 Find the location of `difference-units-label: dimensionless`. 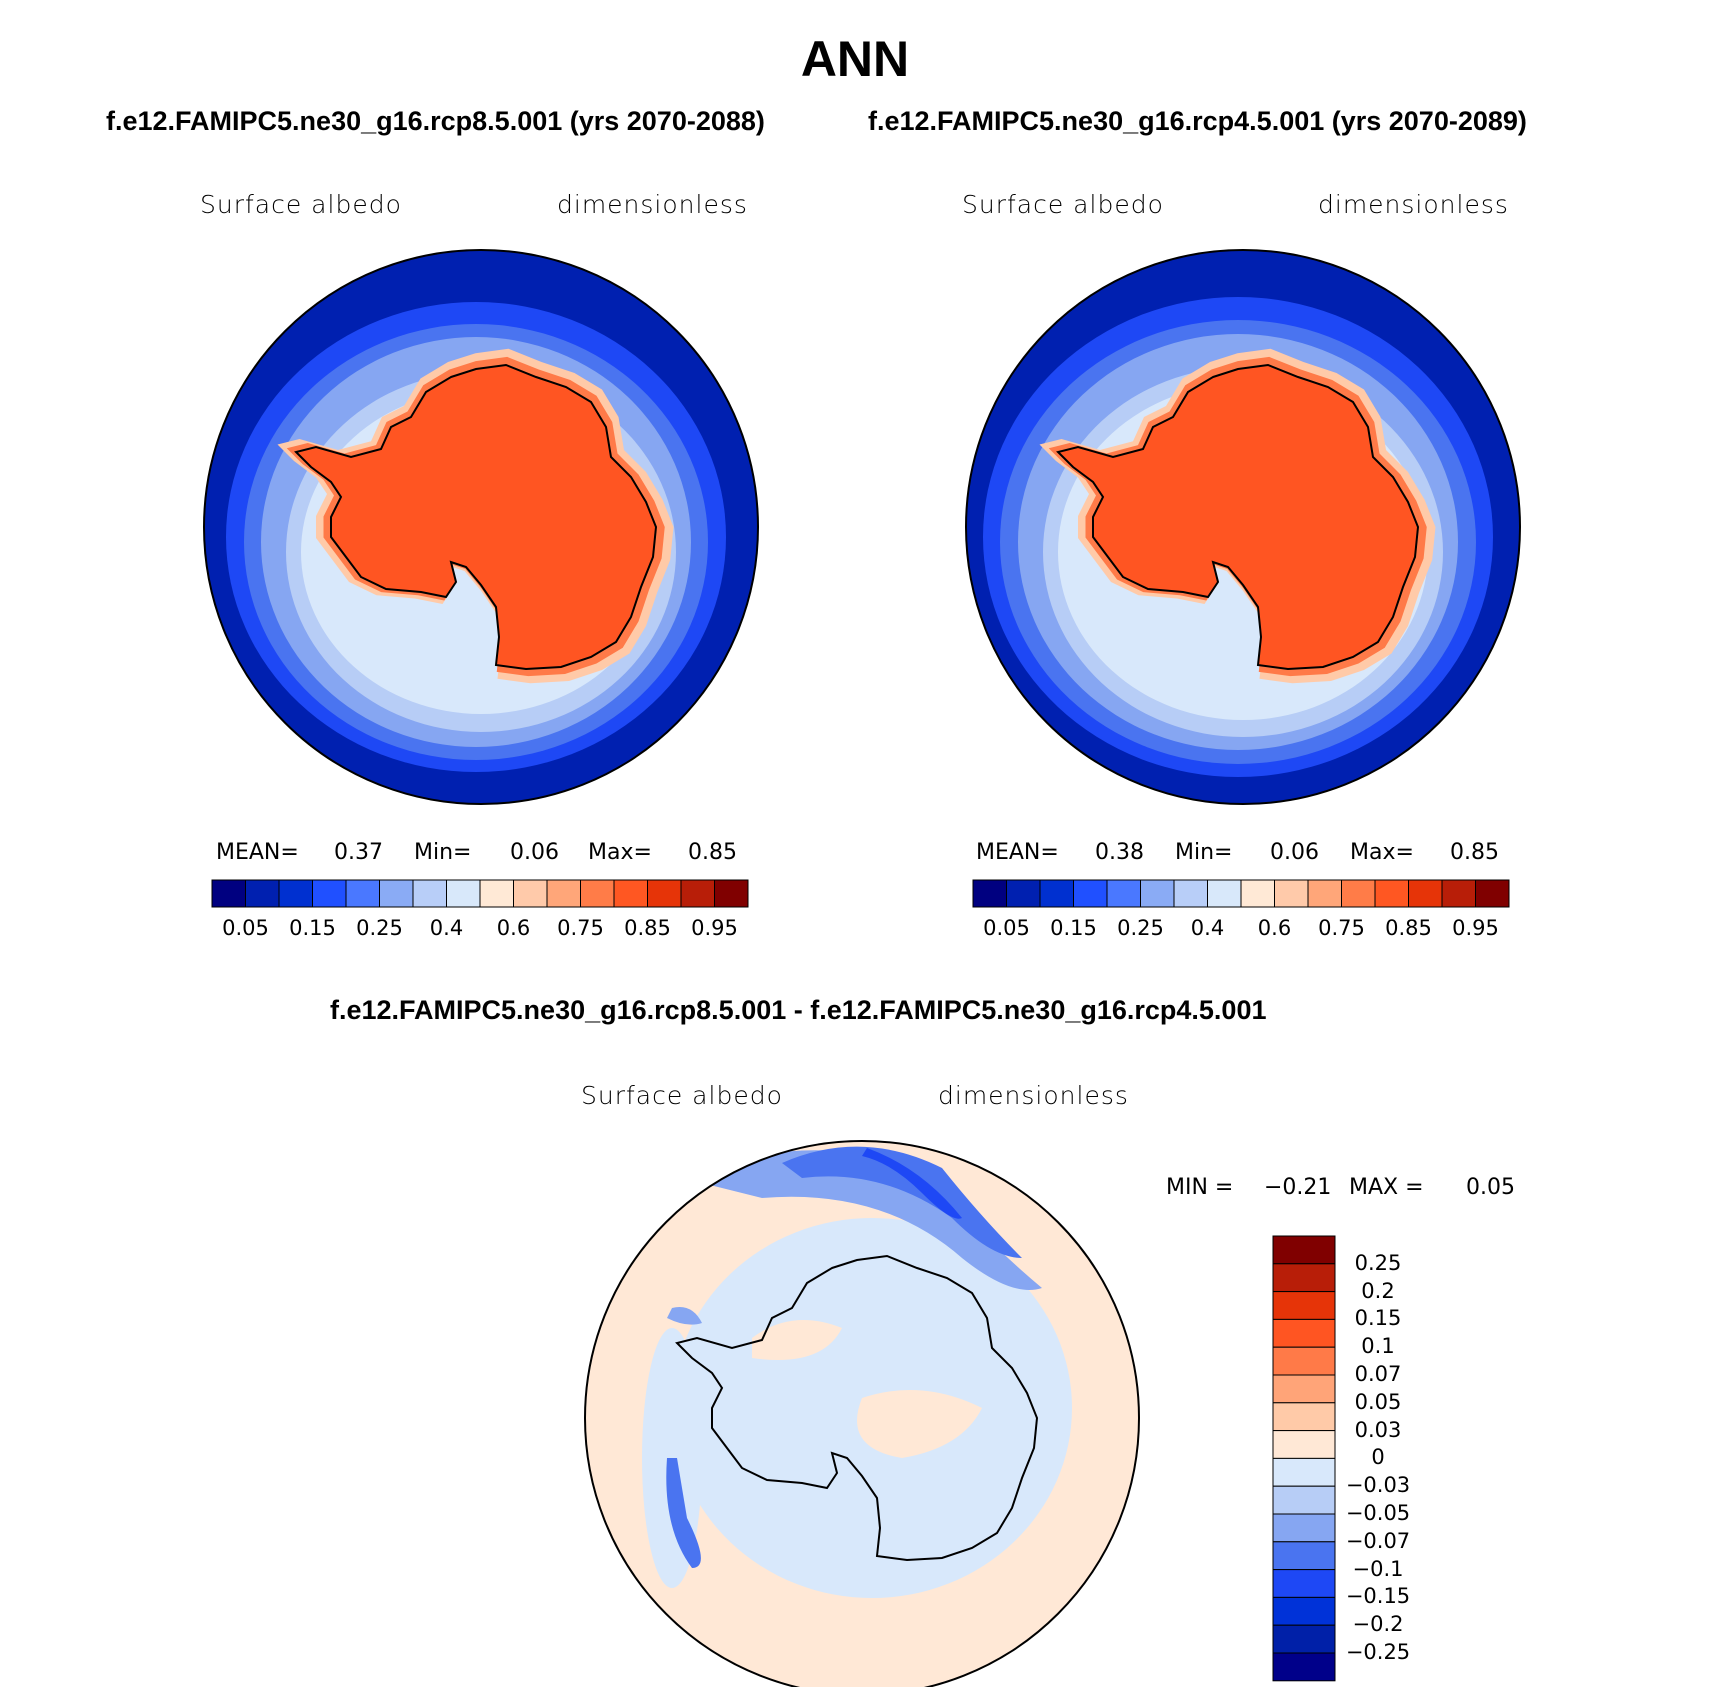

difference-units-label: dimensionless is located at coordinates (1033, 1095).